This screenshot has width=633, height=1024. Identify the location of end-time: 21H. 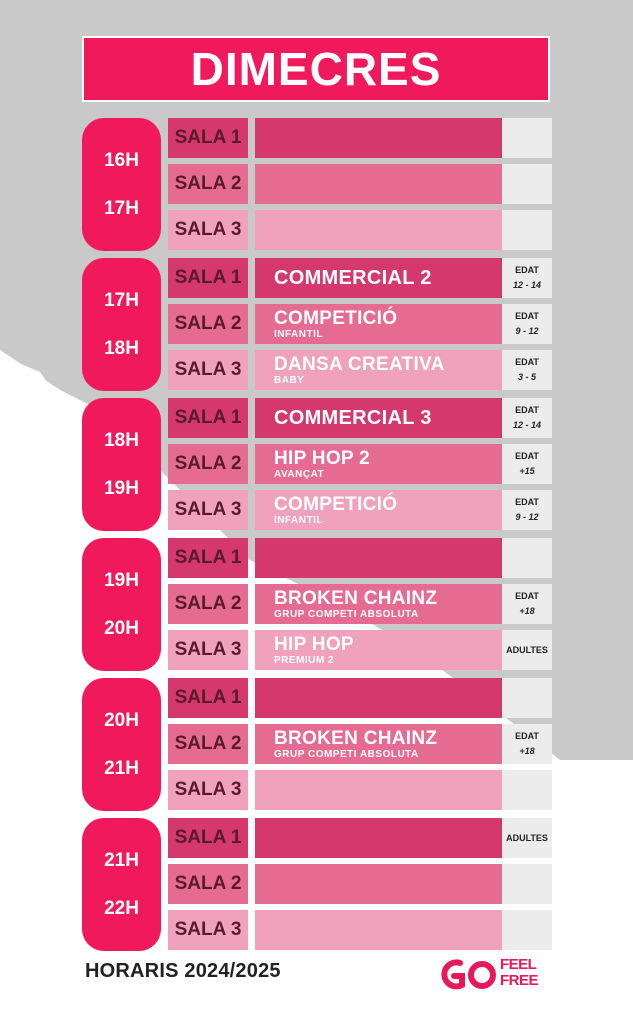
(121, 768).